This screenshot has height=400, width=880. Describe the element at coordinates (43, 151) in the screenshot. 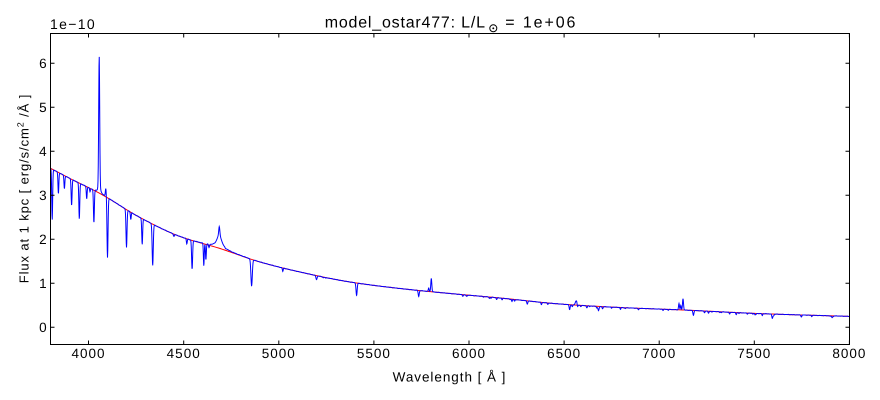

I see `svg-text: 4` at that location.